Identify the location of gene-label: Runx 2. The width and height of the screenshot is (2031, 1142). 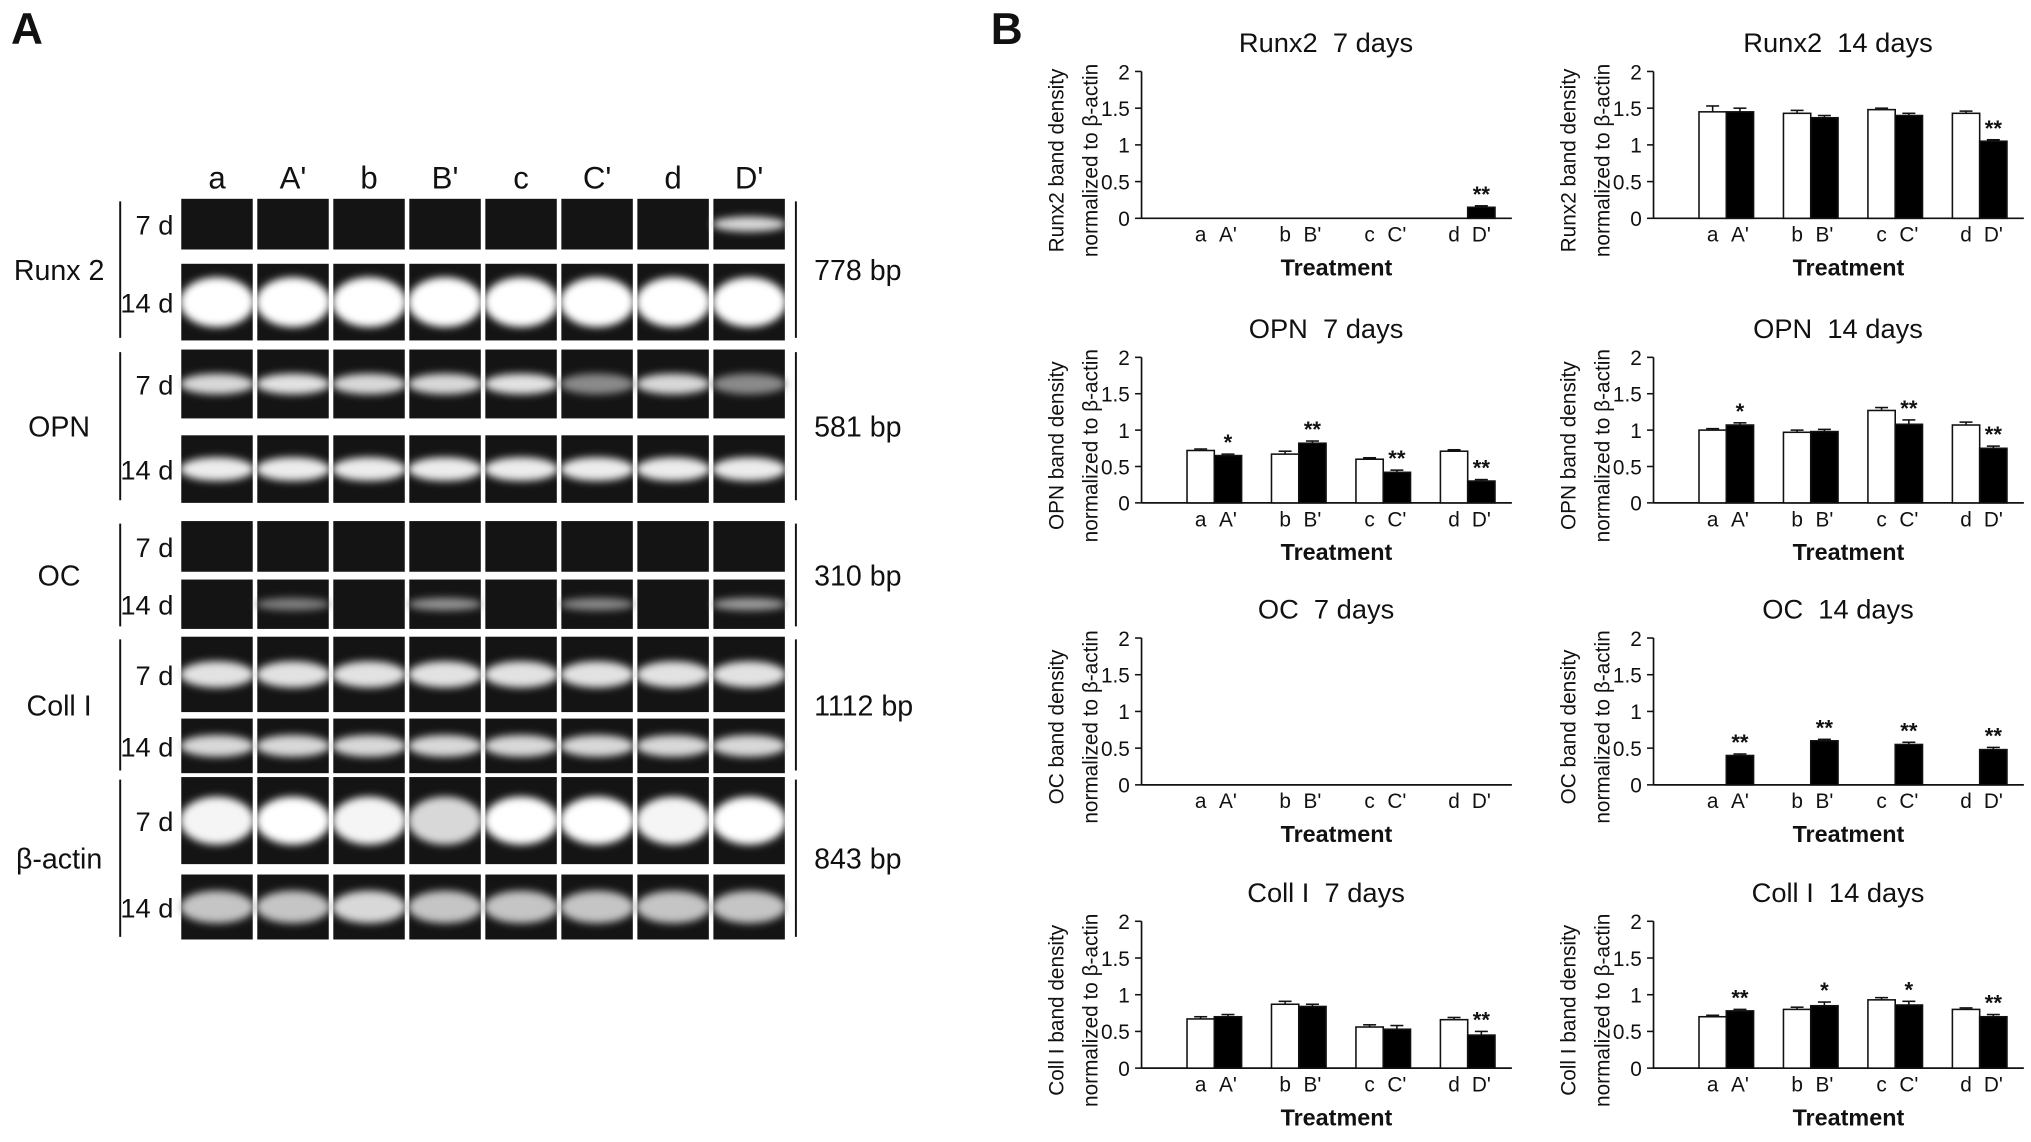
(59, 271).